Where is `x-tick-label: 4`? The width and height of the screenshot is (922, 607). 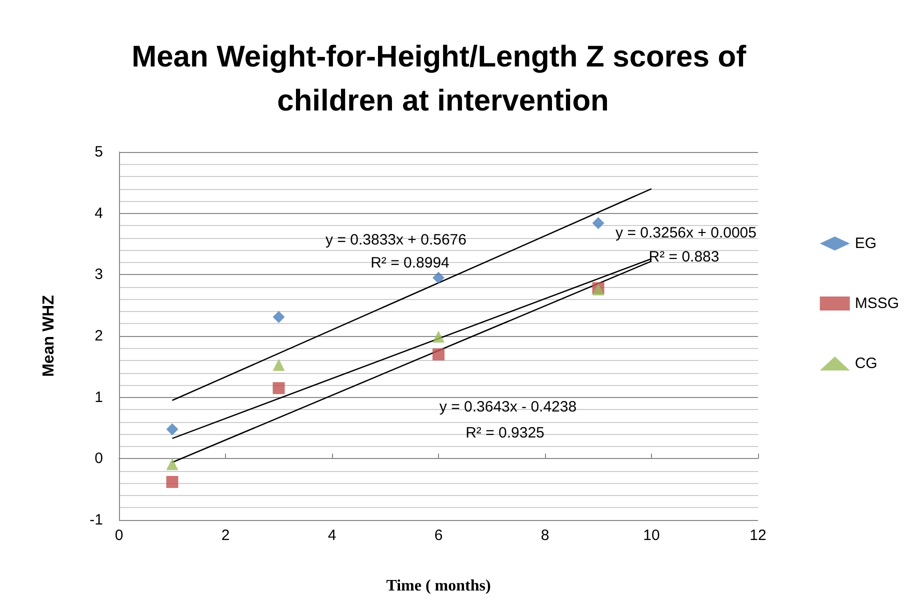
x-tick-label: 4 is located at coordinates (332, 535).